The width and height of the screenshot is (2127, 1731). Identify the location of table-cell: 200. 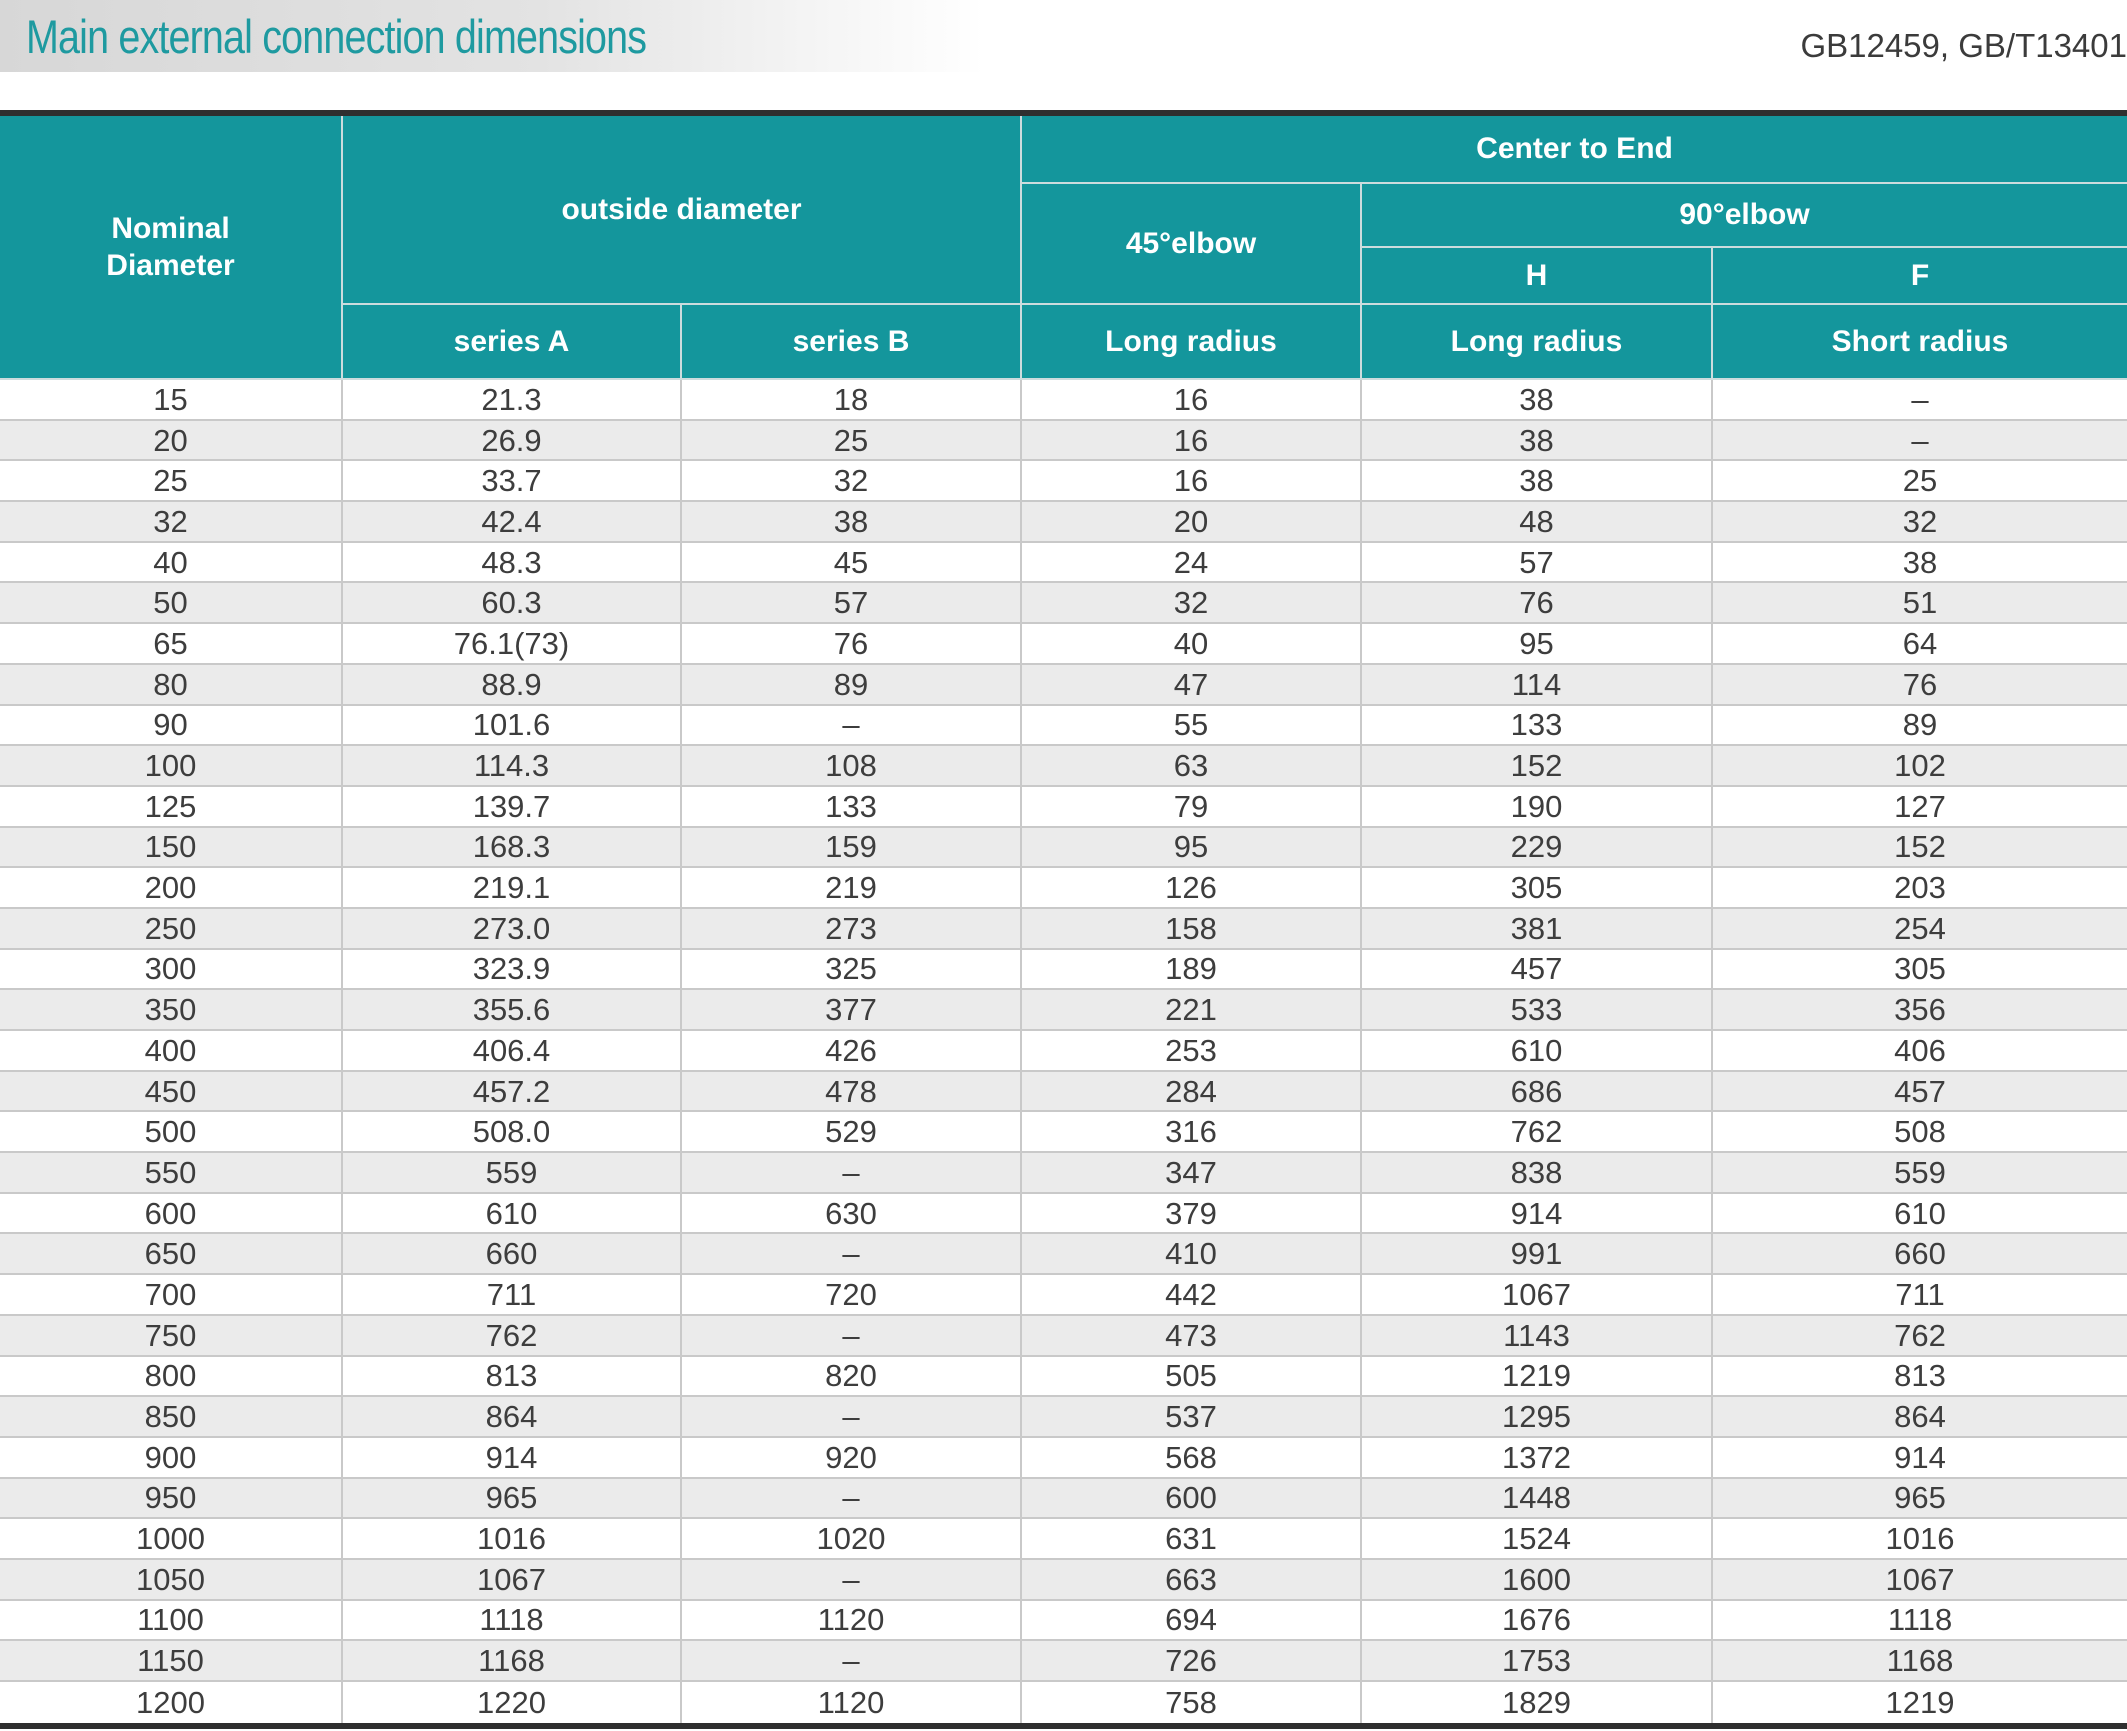
(171, 888).